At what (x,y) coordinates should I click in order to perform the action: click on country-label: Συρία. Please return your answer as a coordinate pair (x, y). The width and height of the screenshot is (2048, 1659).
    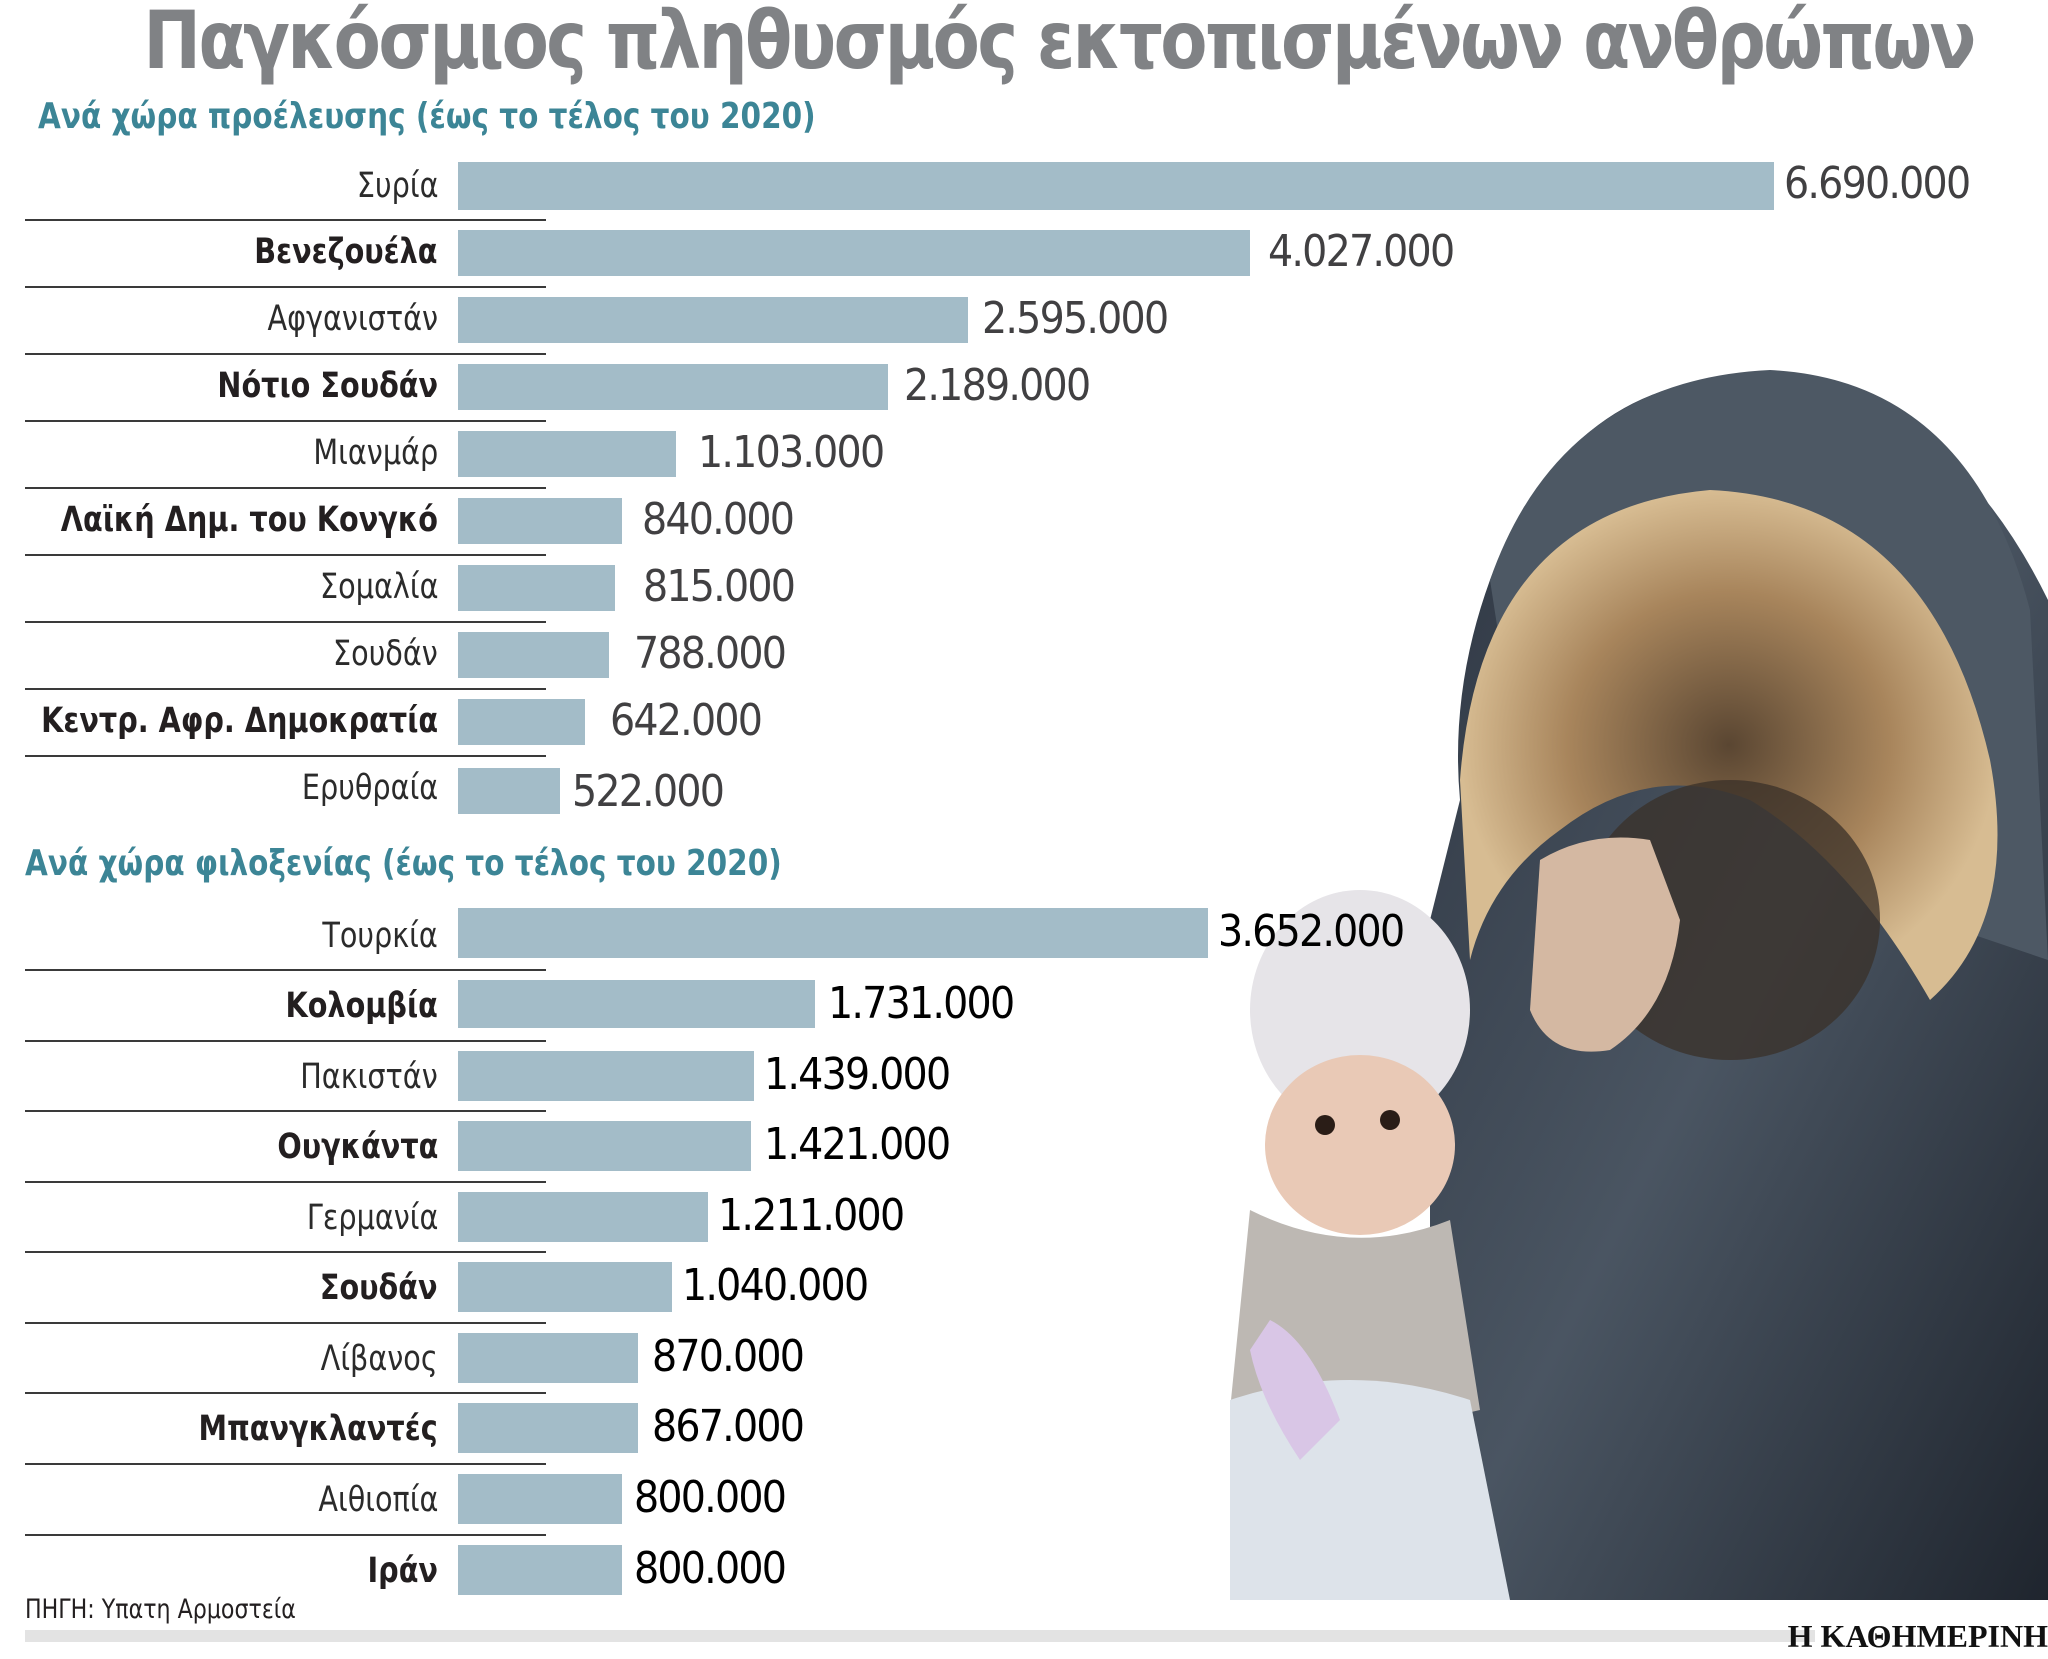
    Looking at the image, I should click on (397, 186).